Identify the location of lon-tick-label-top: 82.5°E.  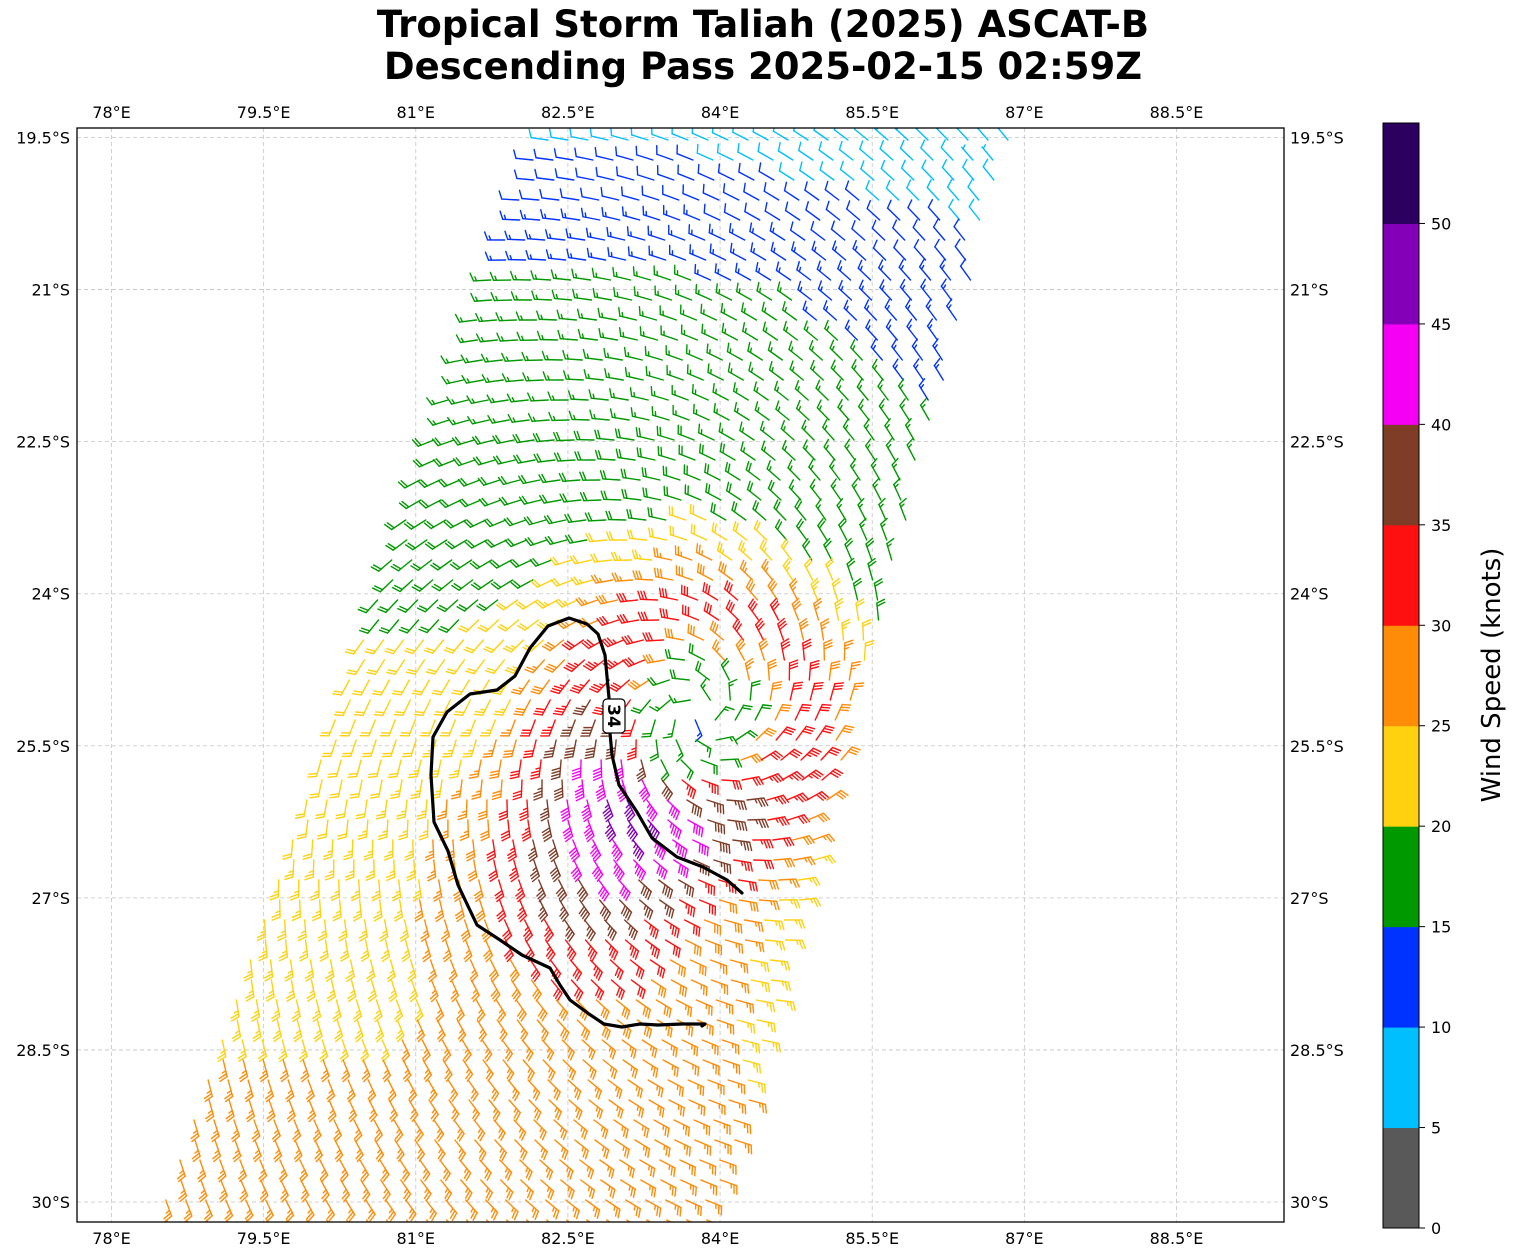
(568, 112).